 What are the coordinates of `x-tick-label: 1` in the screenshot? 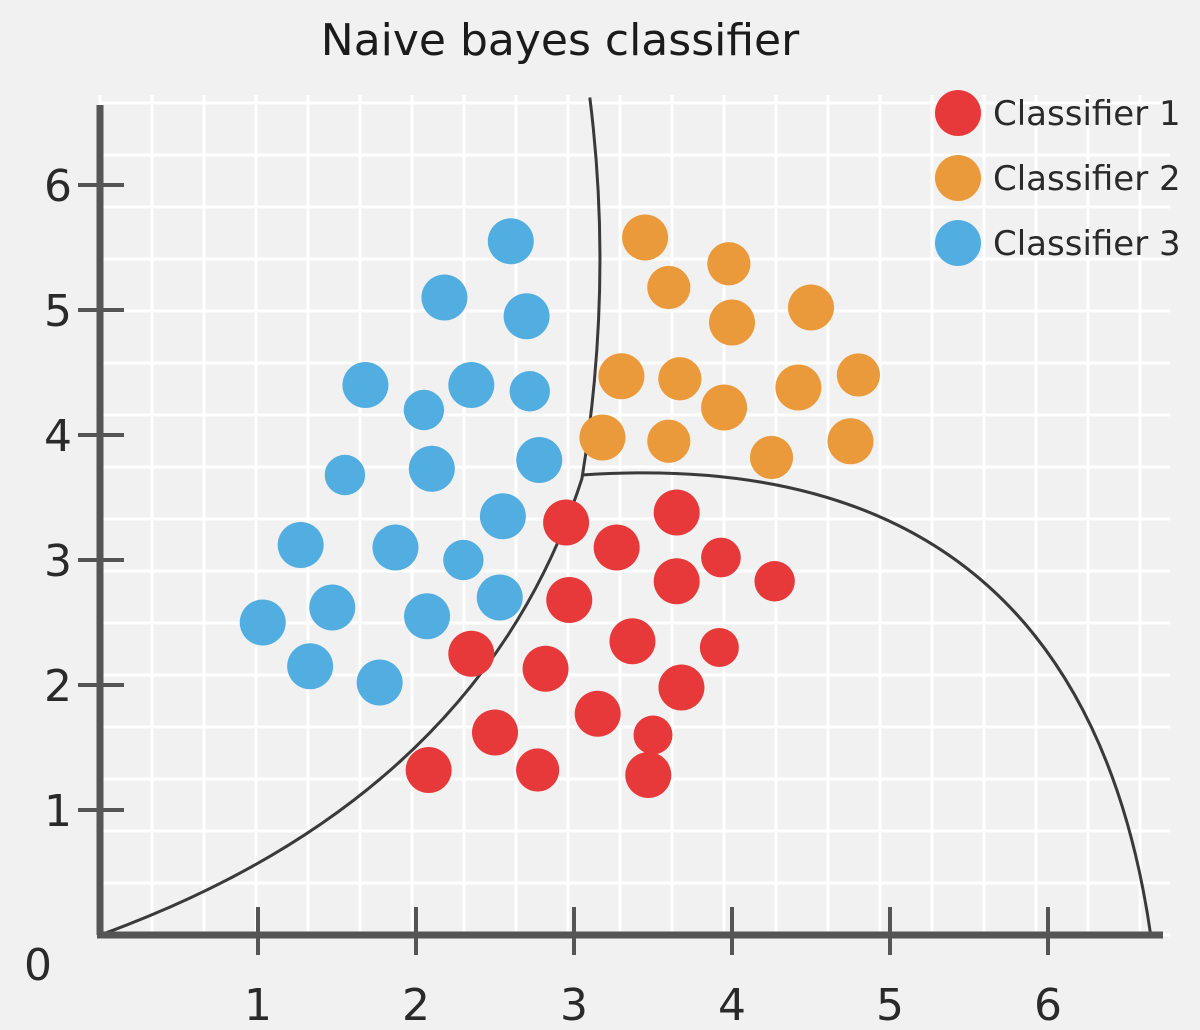 It's located at (258, 1005).